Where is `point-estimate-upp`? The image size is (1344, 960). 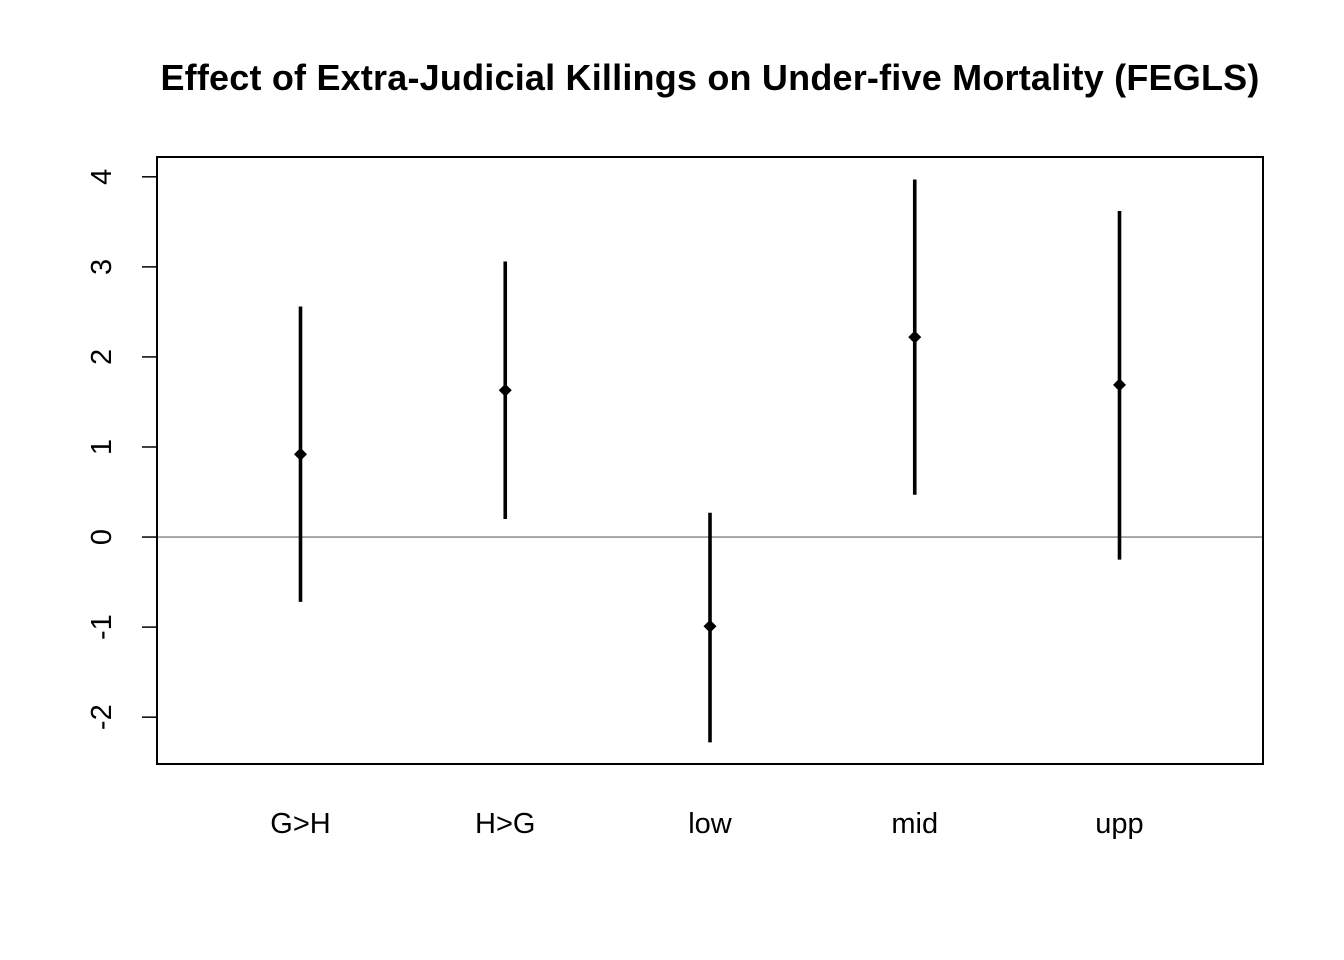
point-estimate-upp is located at coordinates (1119, 385).